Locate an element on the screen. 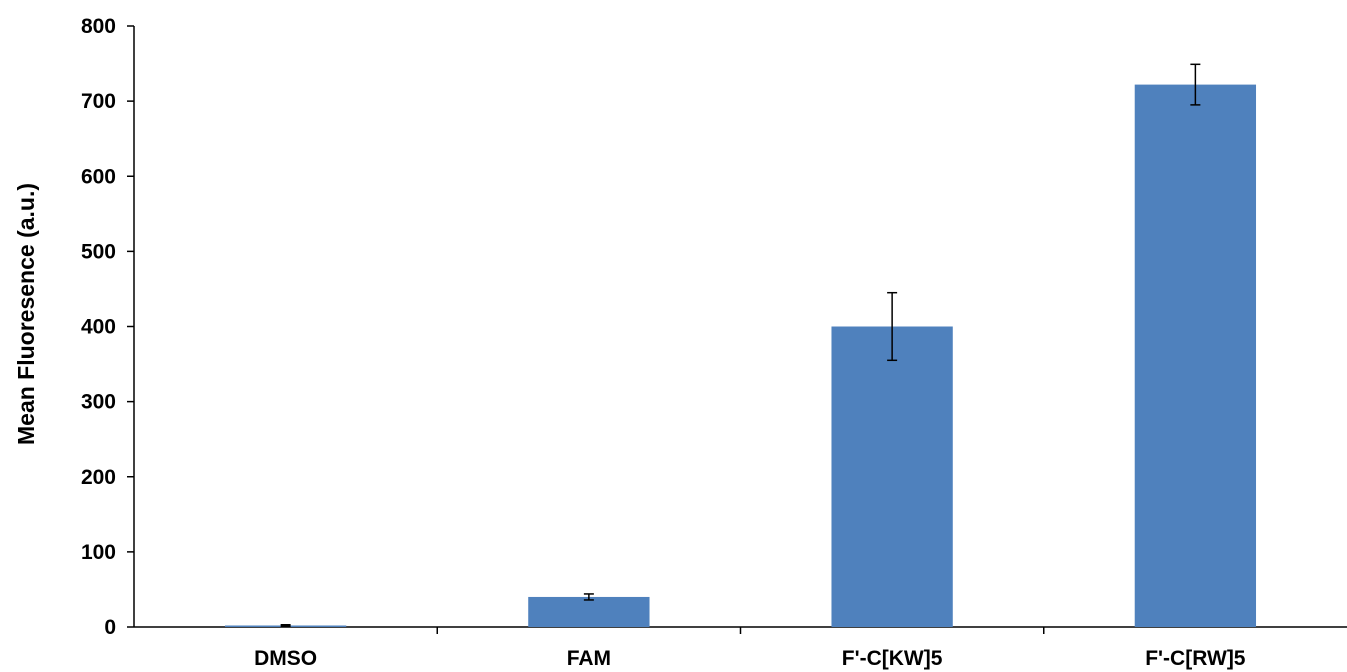 This screenshot has height=672, width=1347. x-tick-label: DMSO is located at coordinates (285, 658).